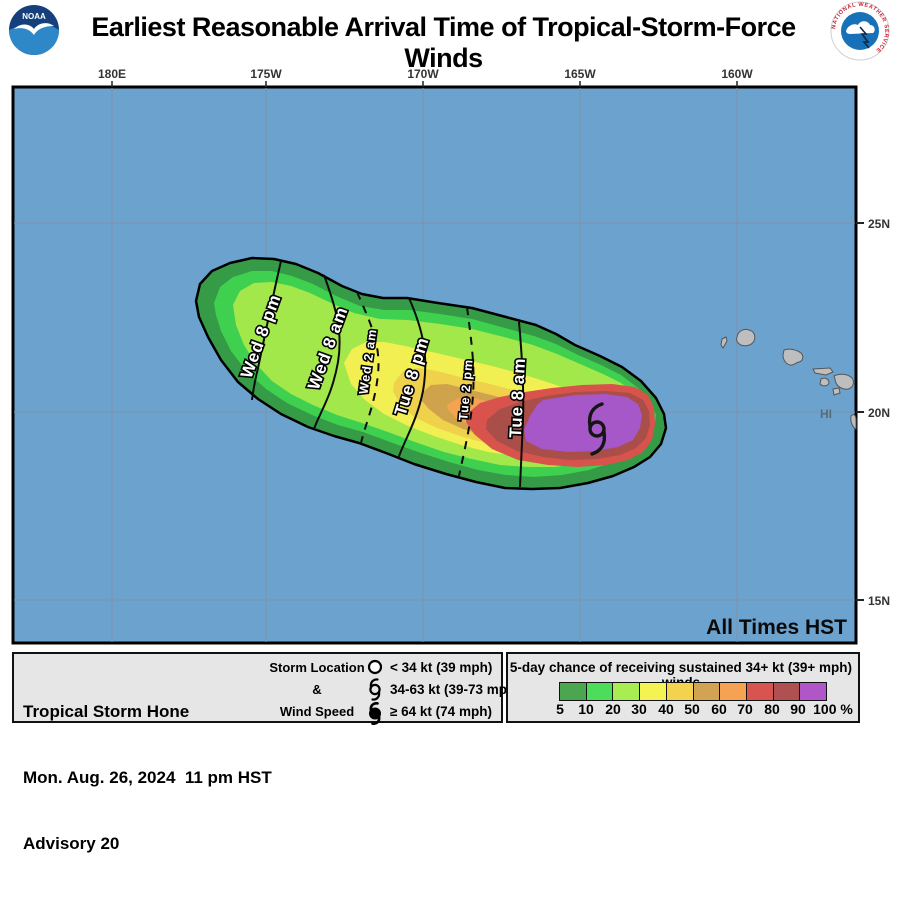 This screenshot has width=897, height=899. I want to click on storm-advisory: Advisory 20, so click(71, 843).